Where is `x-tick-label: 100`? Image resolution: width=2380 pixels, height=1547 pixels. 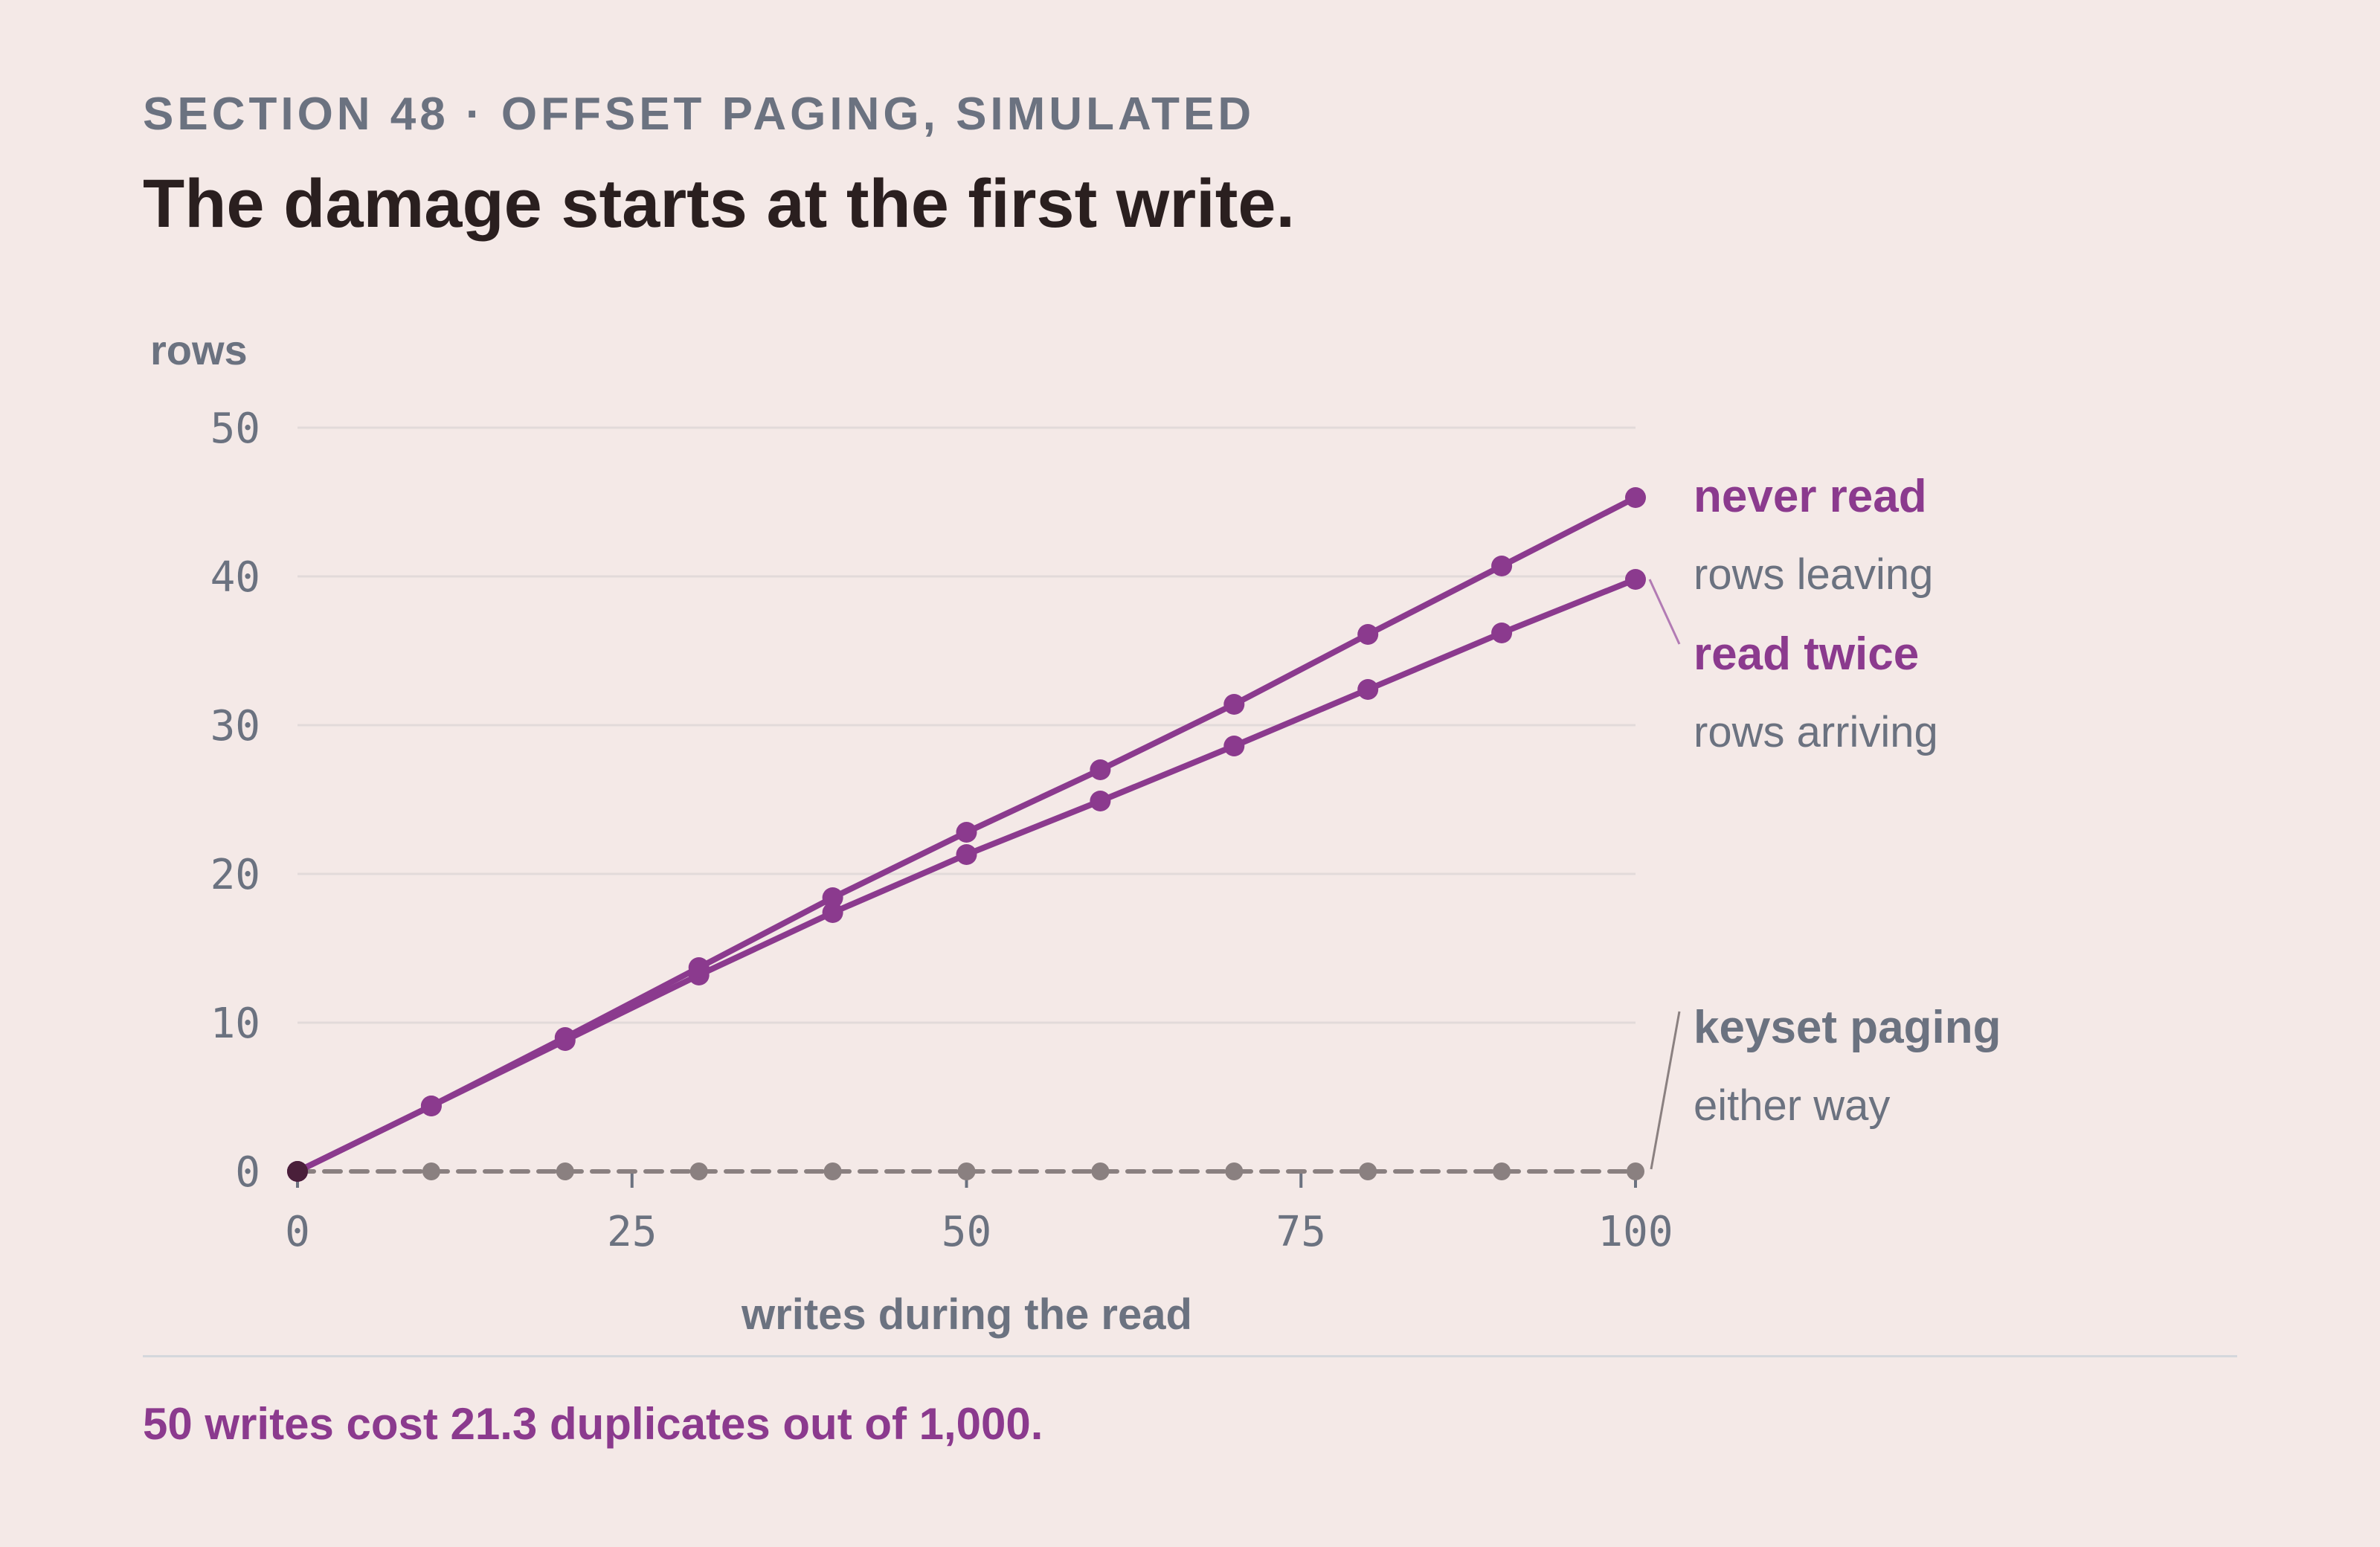
x-tick-label: 100 is located at coordinates (1636, 1232).